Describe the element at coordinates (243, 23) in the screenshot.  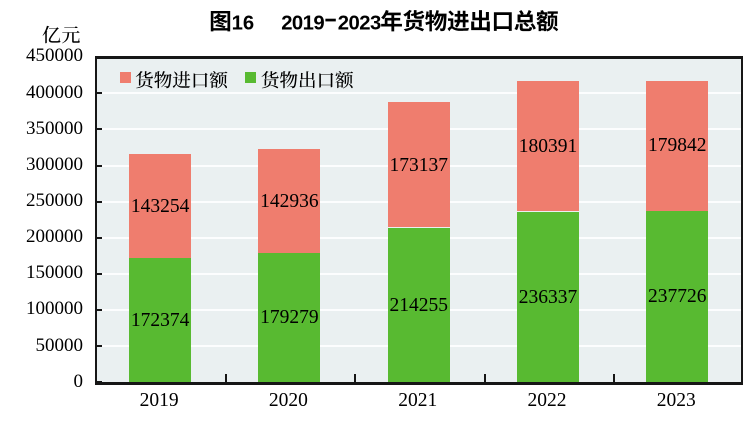
I see `svg-text: 16` at that location.